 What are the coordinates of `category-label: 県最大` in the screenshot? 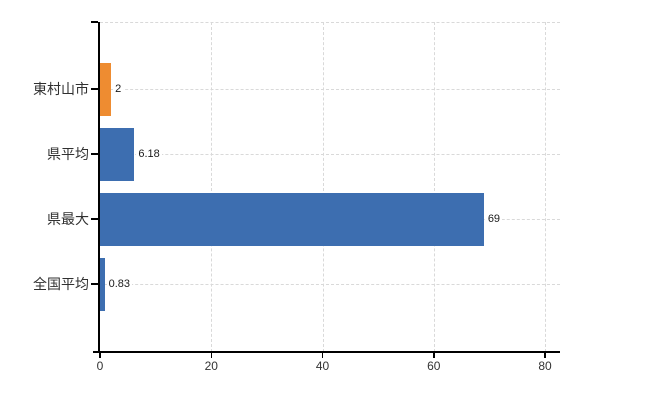 It's located at (68, 219).